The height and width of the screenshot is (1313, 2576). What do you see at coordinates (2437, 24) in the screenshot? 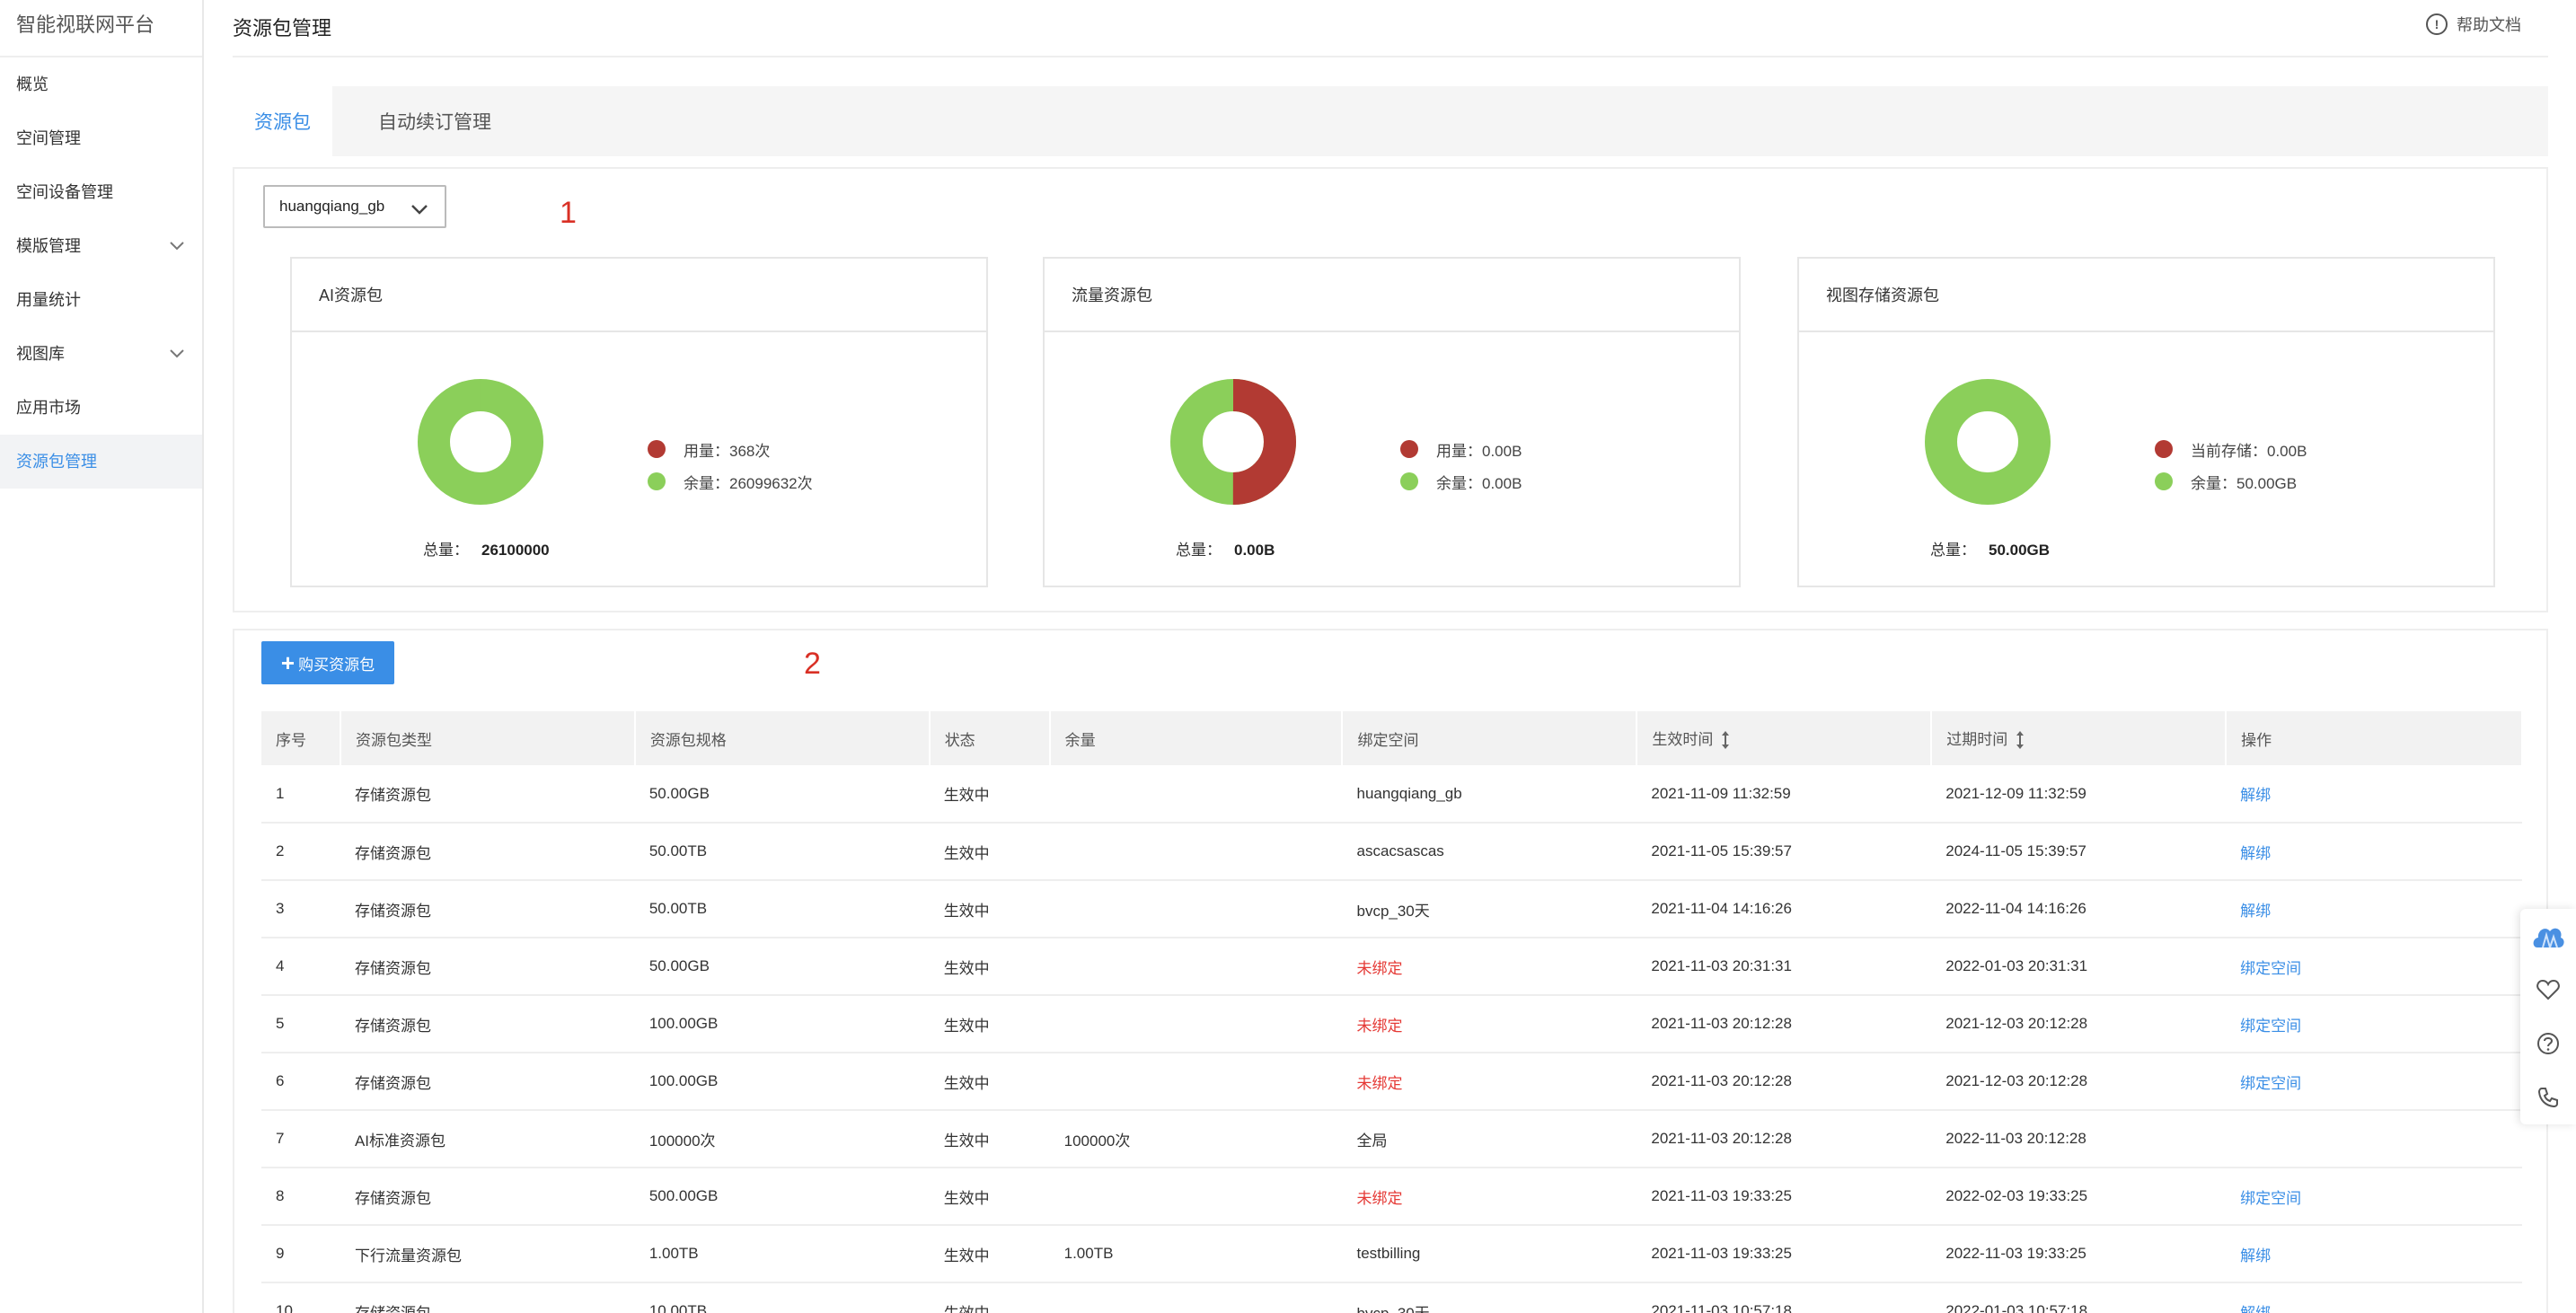
I see `info-icon: !` at bounding box center [2437, 24].